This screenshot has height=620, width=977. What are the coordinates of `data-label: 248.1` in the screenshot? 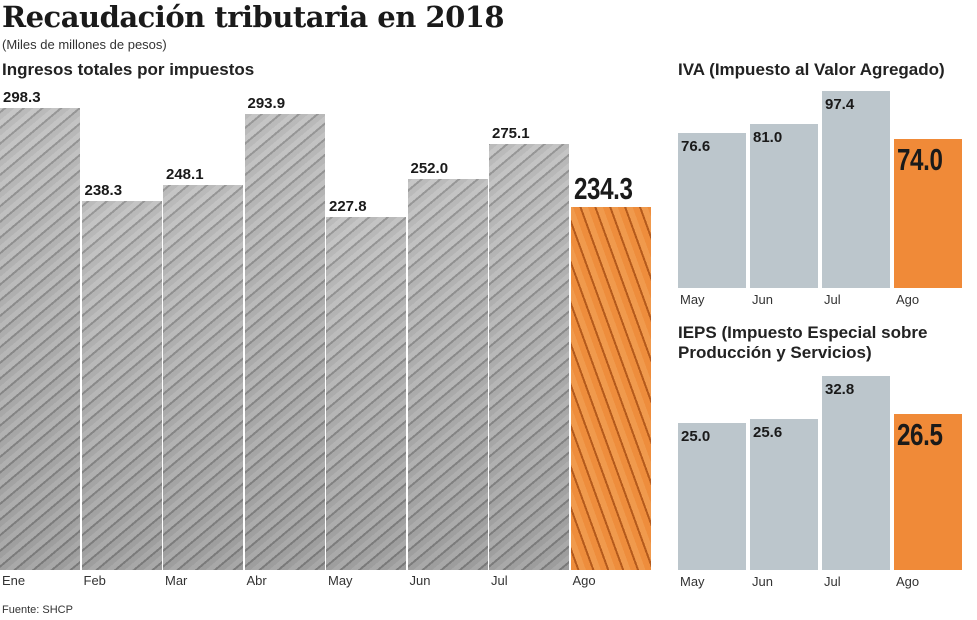 It's located at (185, 175).